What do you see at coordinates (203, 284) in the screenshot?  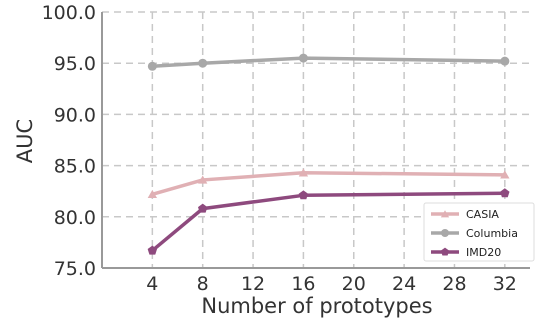 I see `x-tick-label: 8` at bounding box center [203, 284].